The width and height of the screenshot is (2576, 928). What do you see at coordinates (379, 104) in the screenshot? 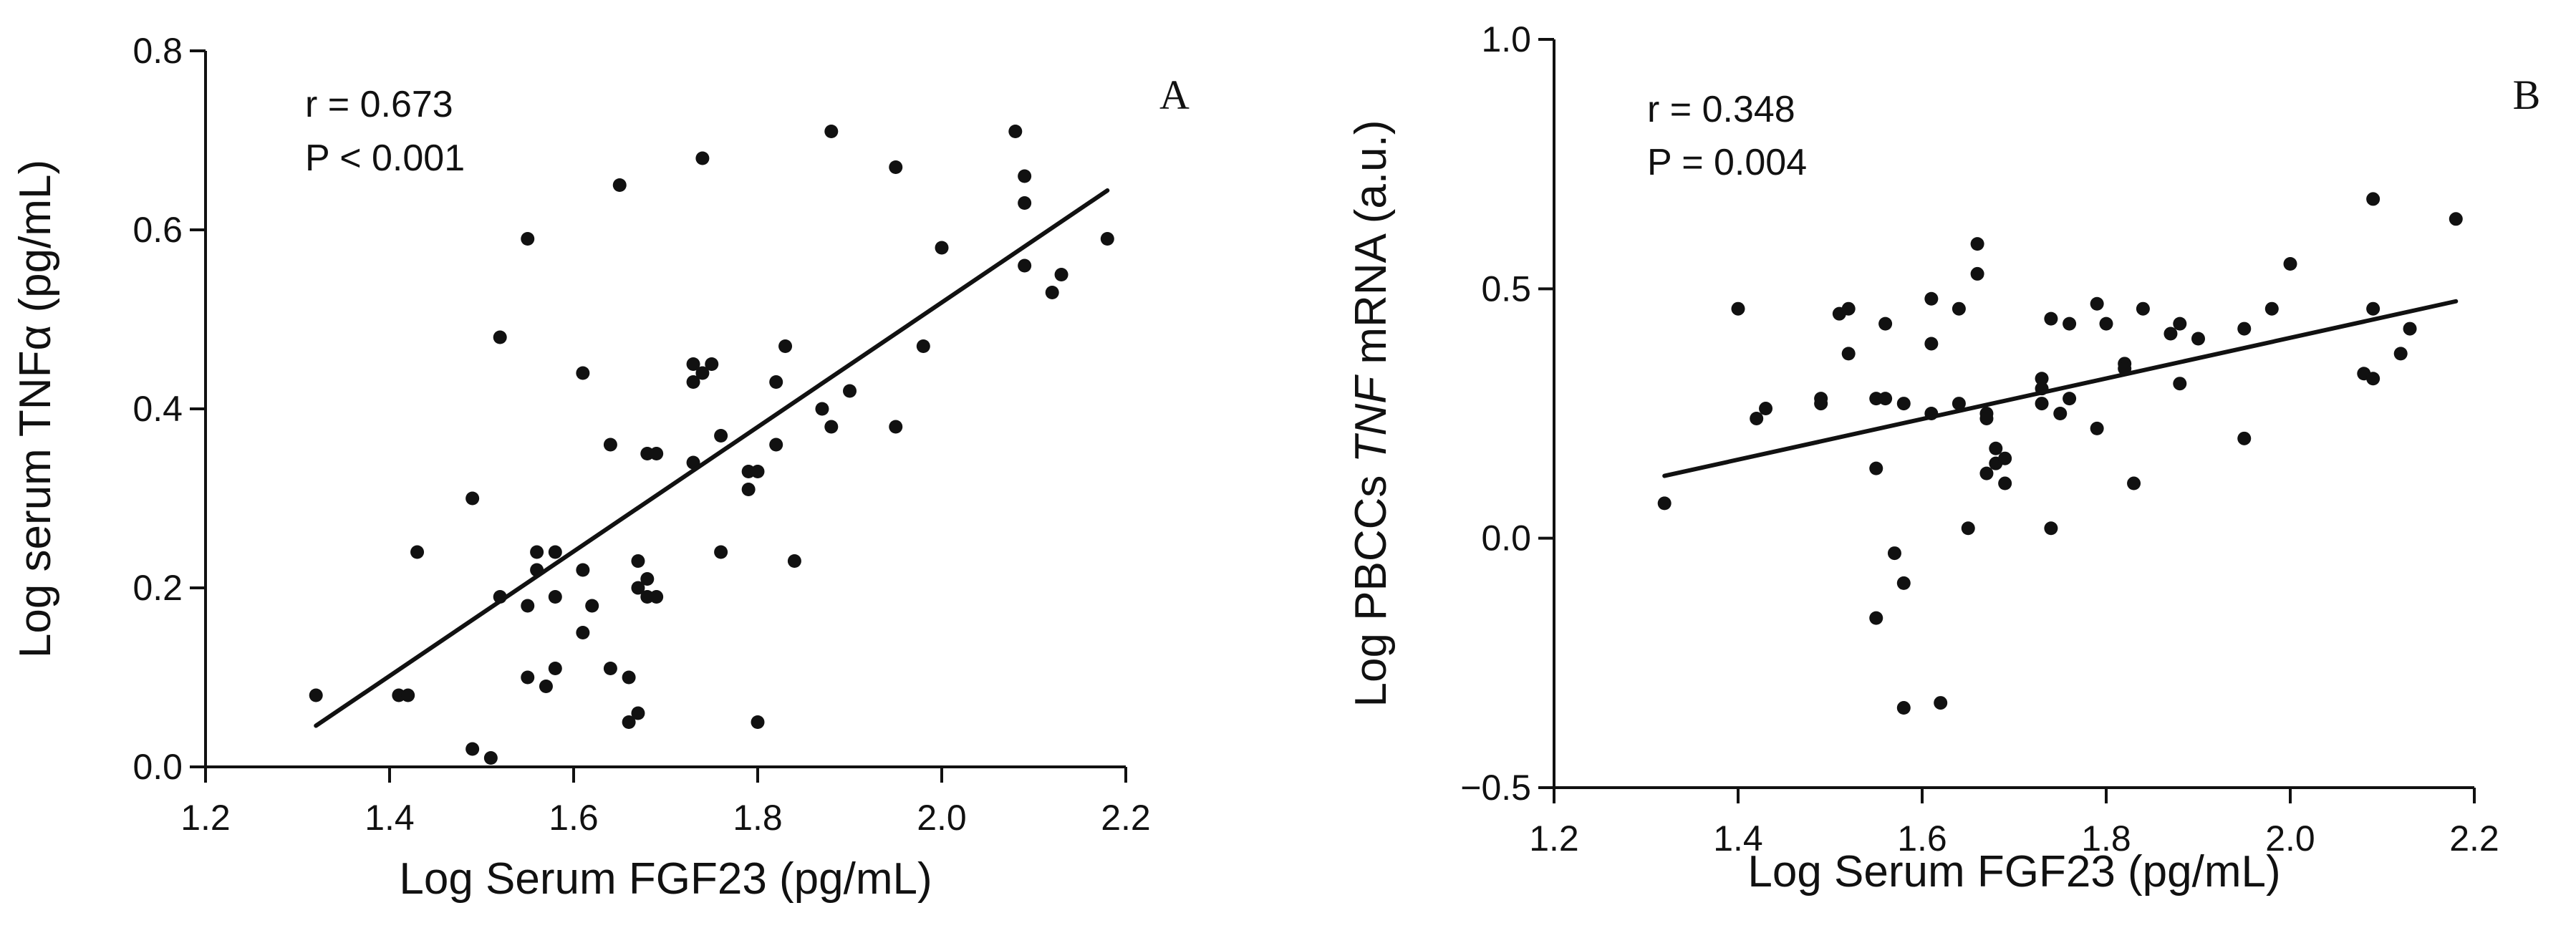
I see `correlation-r-label: r = 0.673` at bounding box center [379, 104].